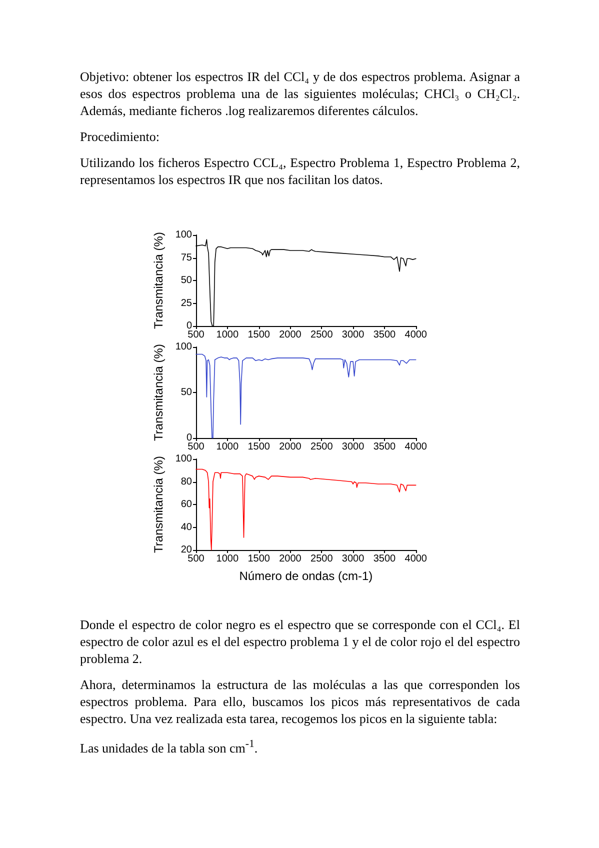 The height and width of the screenshot is (848, 599). Describe the element at coordinates (300, 93) in the screenshot. I see `text: Objetivo: obtener los espectros IR del CCl₄ y de dos espectros problema. Asignar a esos dos espectros problema una de las siguientes moléculas; CHCl₃ o CH₂Cl₂. Además, mediante ficheros .log realizaremos diferentes cálculos.` at that location.